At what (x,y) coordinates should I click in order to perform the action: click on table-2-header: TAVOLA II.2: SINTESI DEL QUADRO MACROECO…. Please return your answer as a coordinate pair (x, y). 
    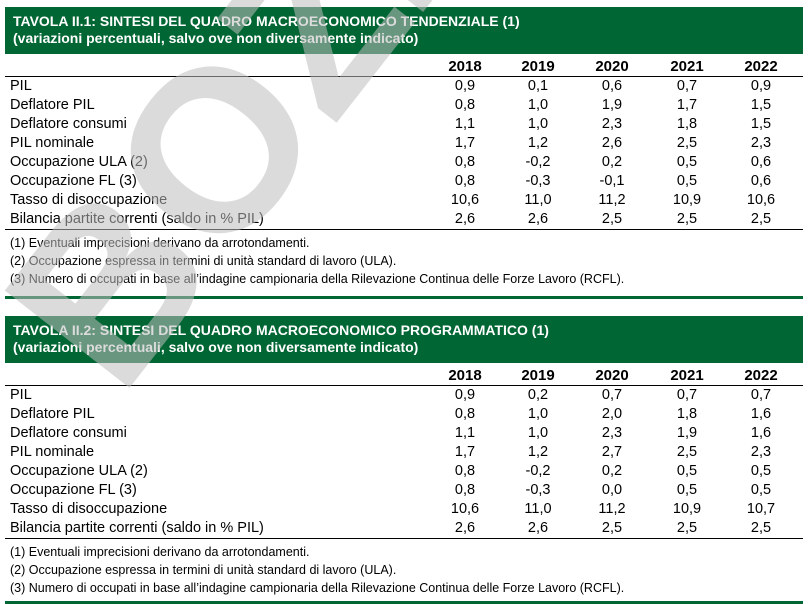
    Looking at the image, I should click on (404, 339).